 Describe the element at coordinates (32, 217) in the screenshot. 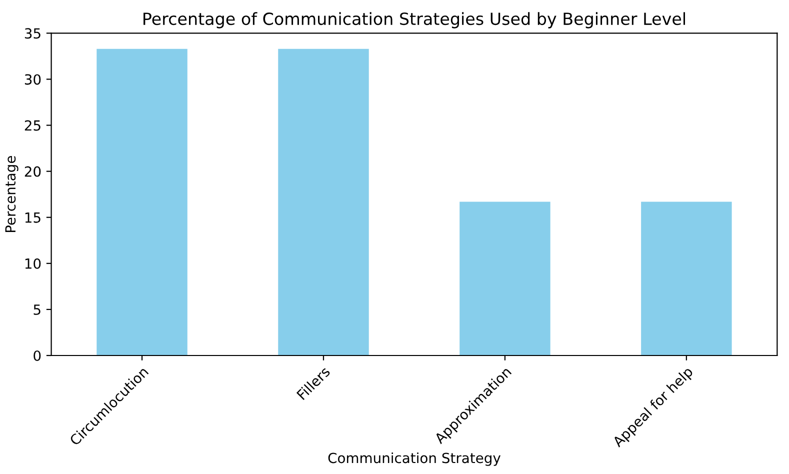

I see `y-tick-label: 15` at that location.